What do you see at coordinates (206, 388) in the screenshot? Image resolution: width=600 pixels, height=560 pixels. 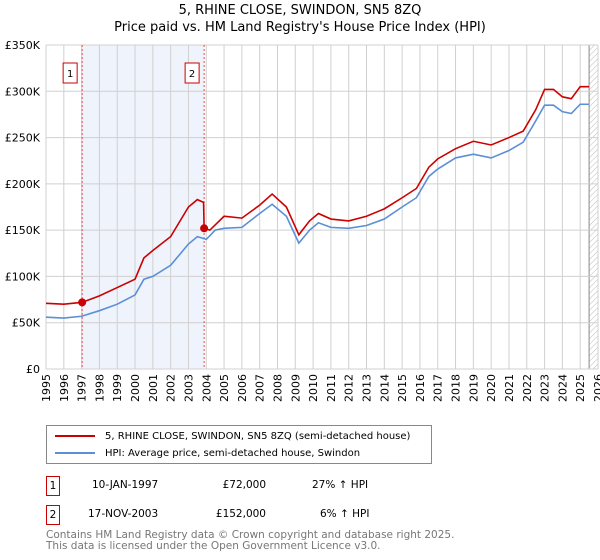 I see `x-tick-label: 2004` at bounding box center [206, 388].